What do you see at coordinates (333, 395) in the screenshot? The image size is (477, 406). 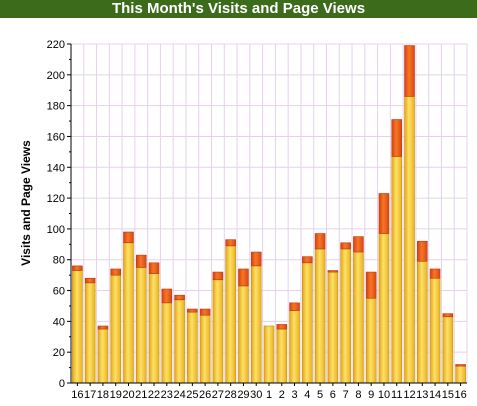 I see `x-tick-label: 6` at bounding box center [333, 395].